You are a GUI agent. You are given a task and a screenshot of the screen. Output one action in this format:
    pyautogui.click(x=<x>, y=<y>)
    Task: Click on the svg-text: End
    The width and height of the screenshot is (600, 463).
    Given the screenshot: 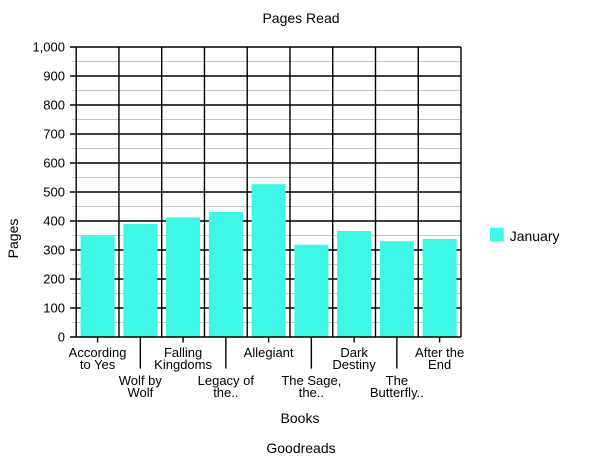 What is the action you would take?
    pyautogui.click(x=439, y=364)
    